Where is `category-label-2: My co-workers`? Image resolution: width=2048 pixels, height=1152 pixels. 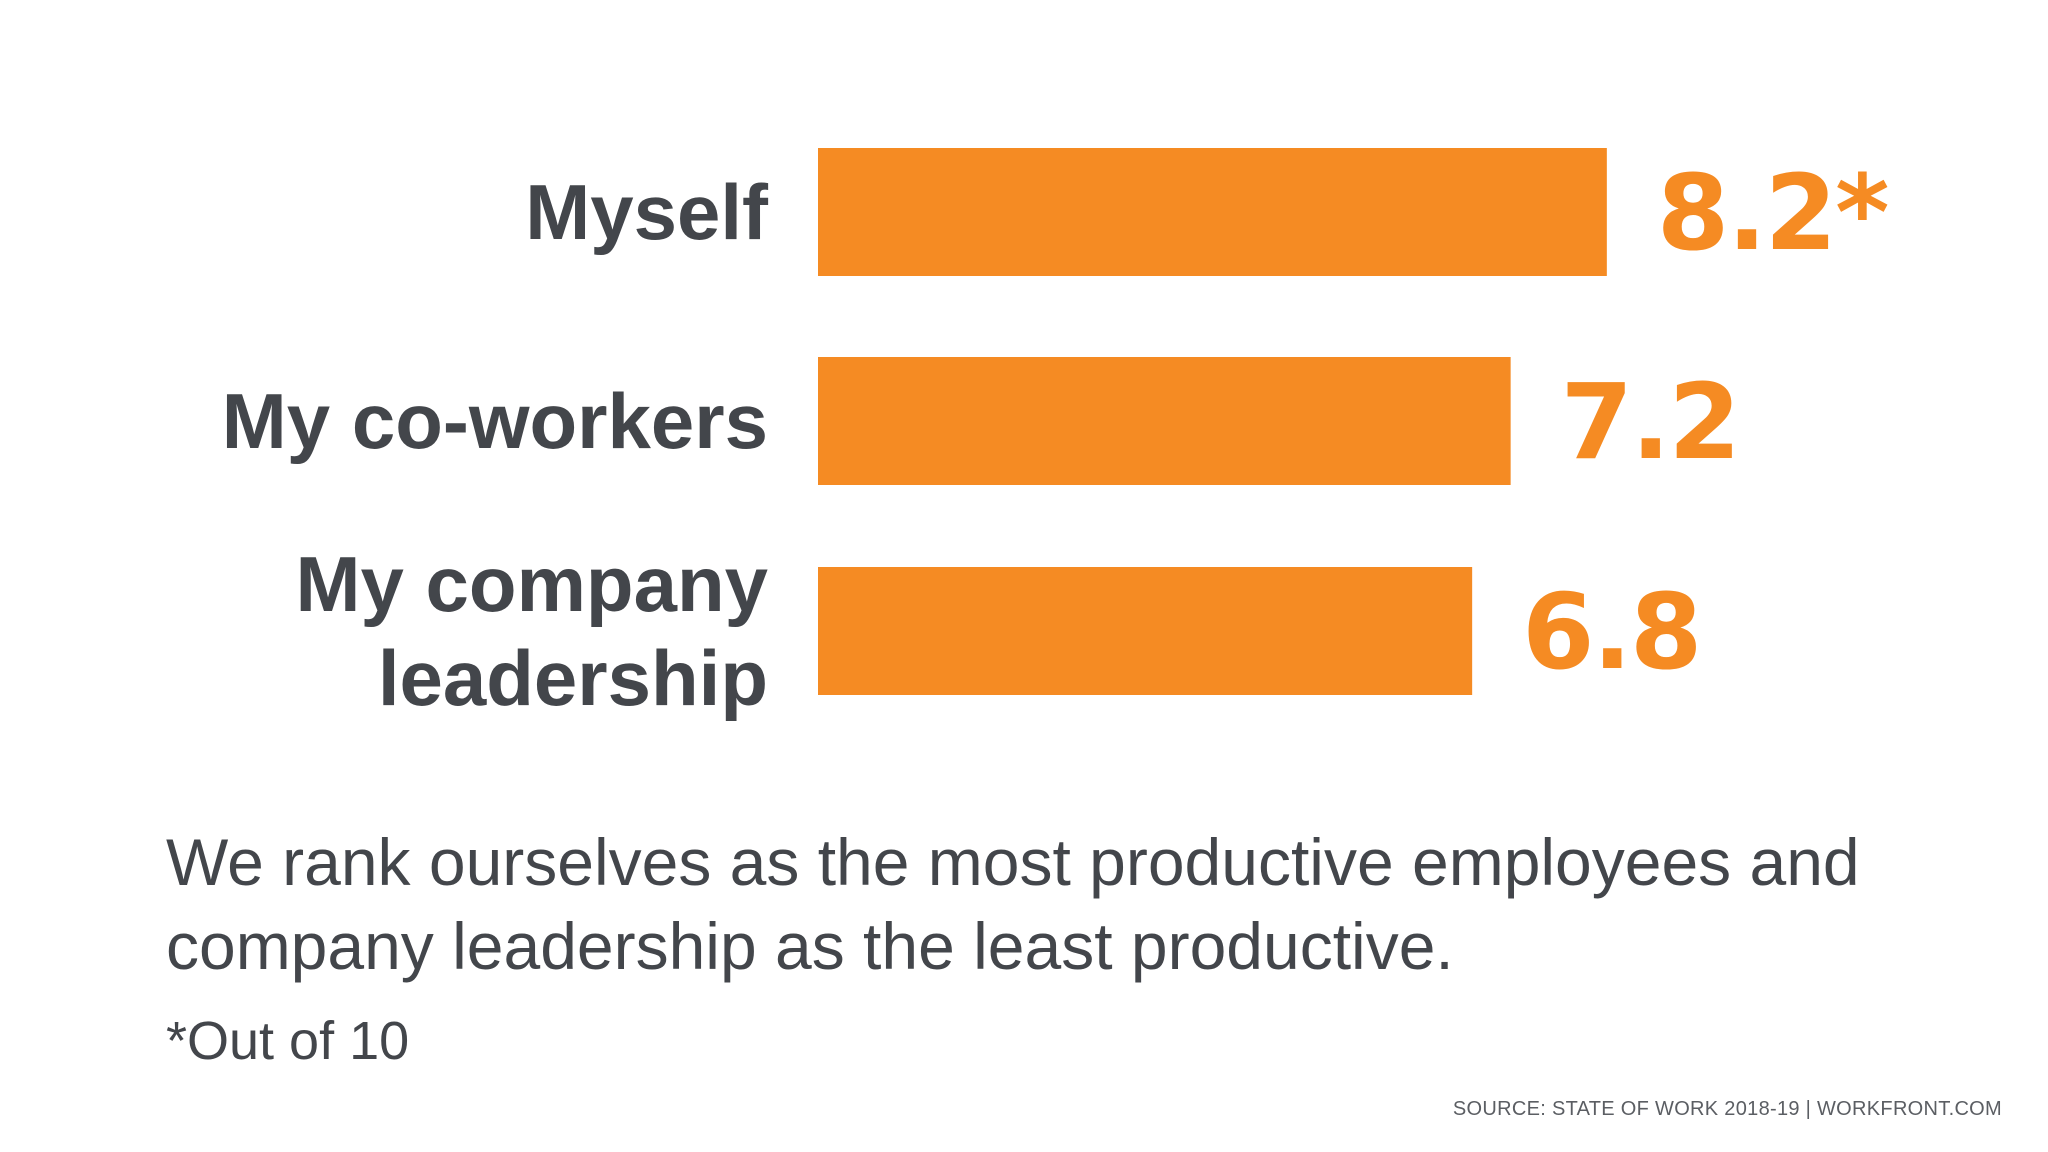
category-label-2: My co-workers is located at coordinates (495, 421).